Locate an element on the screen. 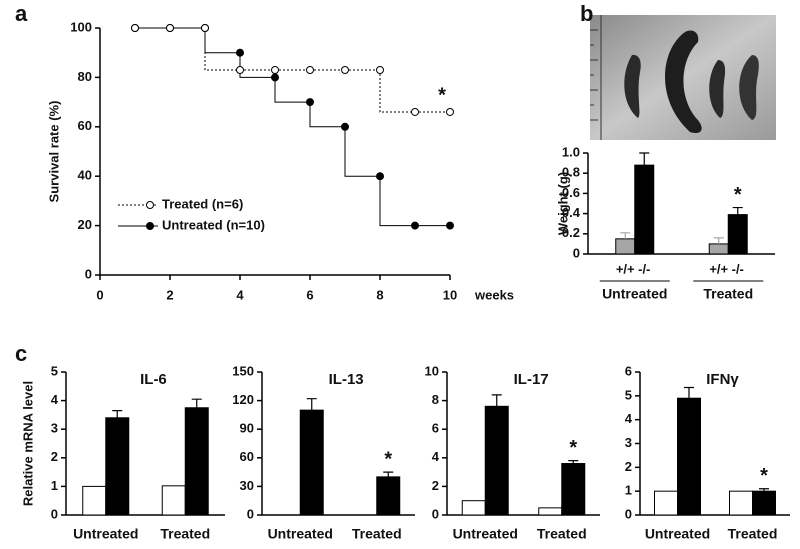  x-tick-label: 10 is located at coordinates (450, 294).